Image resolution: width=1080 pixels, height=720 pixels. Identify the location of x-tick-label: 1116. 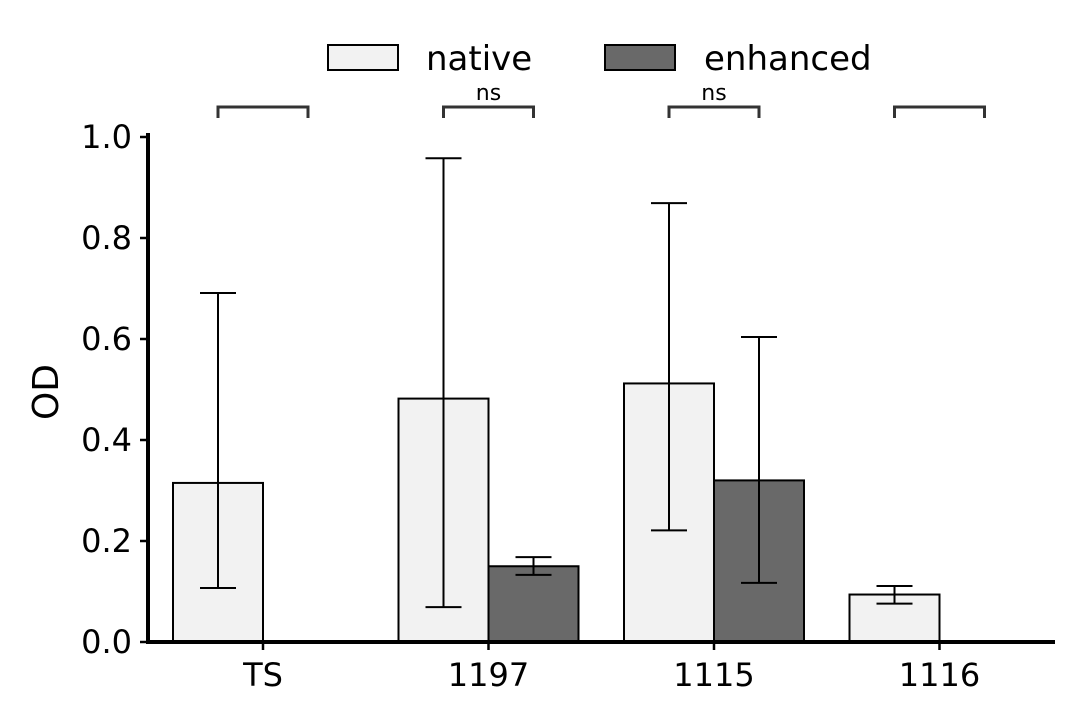
(939, 675).